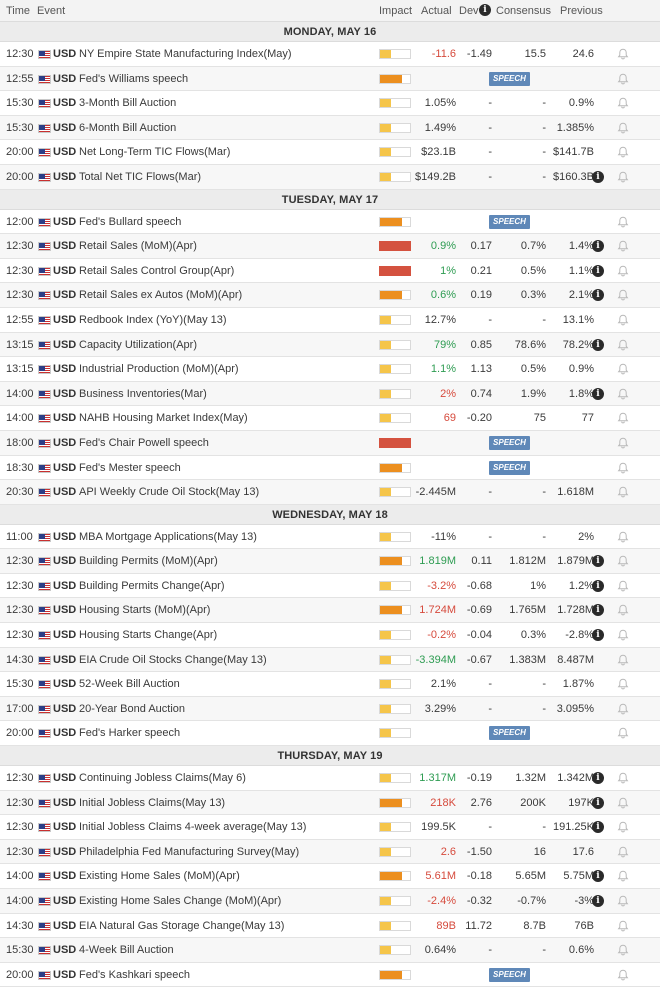 This screenshot has height=995, width=660. What do you see at coordinates (168, 536) in the screenshot?
I see `event-name: MBA Mortgage Applications(May 13)` at bounding box center [168, 536].